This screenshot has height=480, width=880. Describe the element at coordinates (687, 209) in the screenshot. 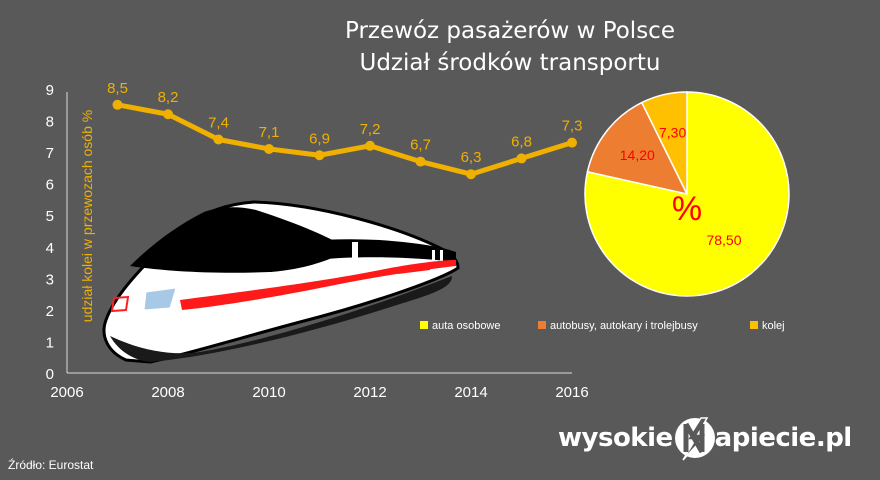

I see `pie-center-label: %` at that location.